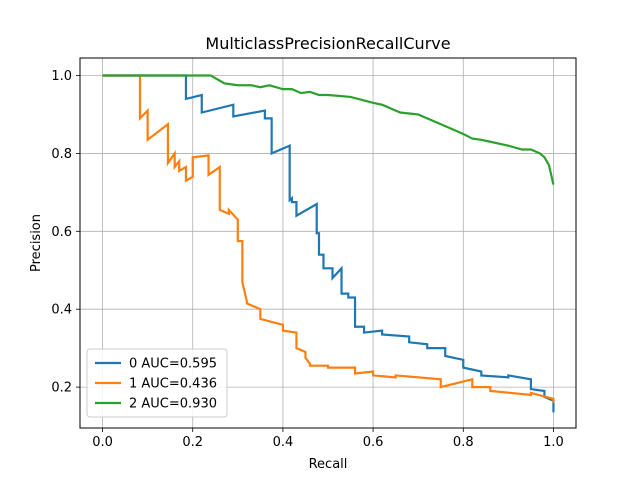 Image resolution: width=640 pixels, height=480 pixels. Describe the element at coordinates (327, 43) in the screenshot. I see `chart-title: MulticlassPrecisionRecallCurve` at that location.